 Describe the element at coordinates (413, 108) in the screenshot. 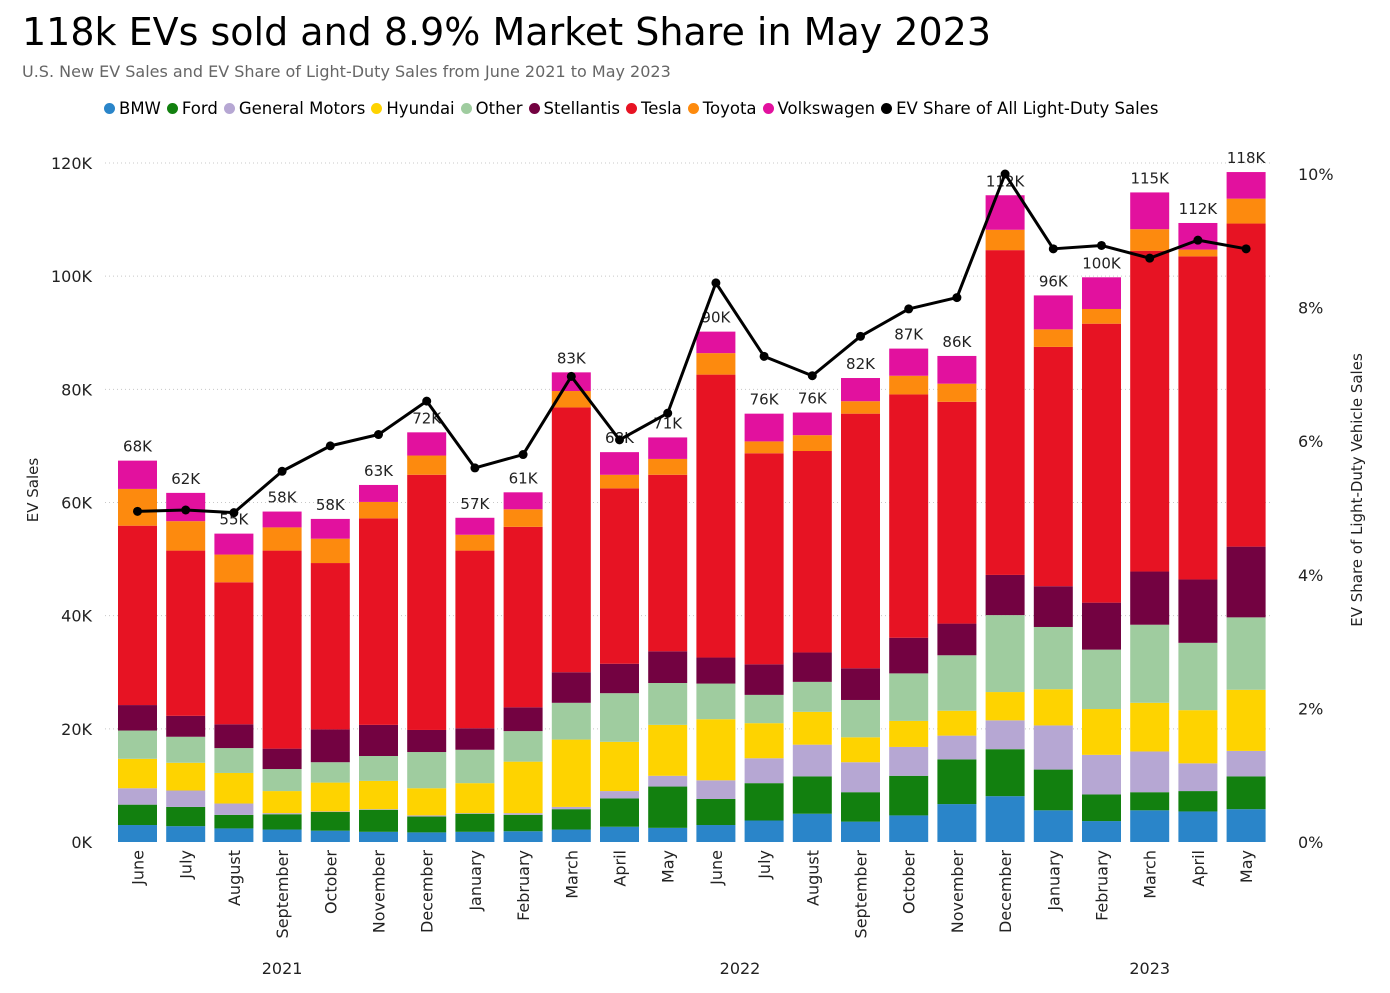

I see `legend-item-hyundai: Hyundai` at that location.